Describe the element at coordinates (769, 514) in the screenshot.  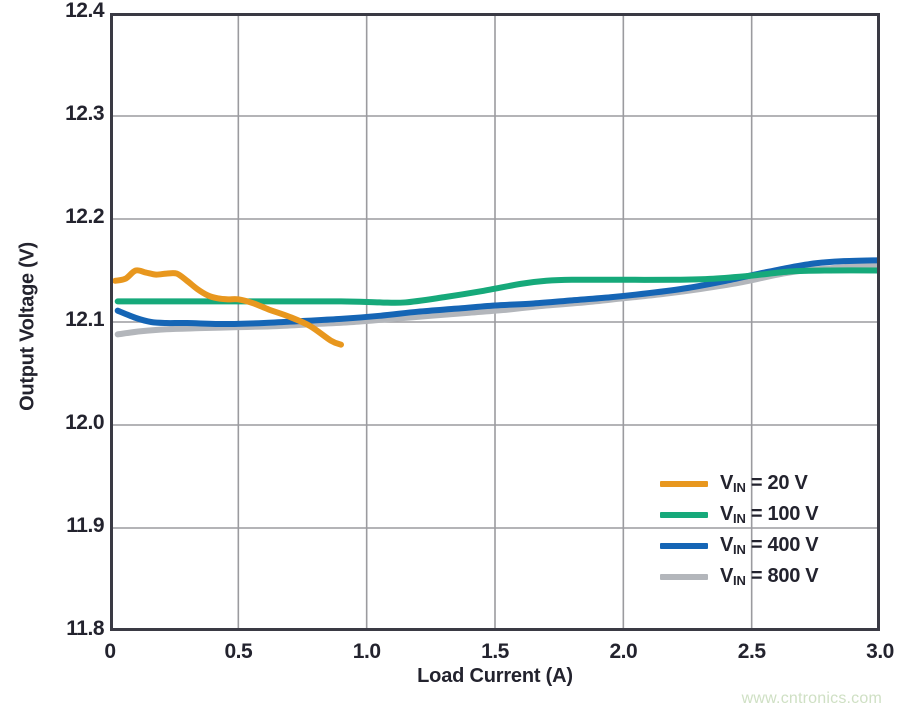
I see `legend-item-label: VIN = 100 V` at that location.